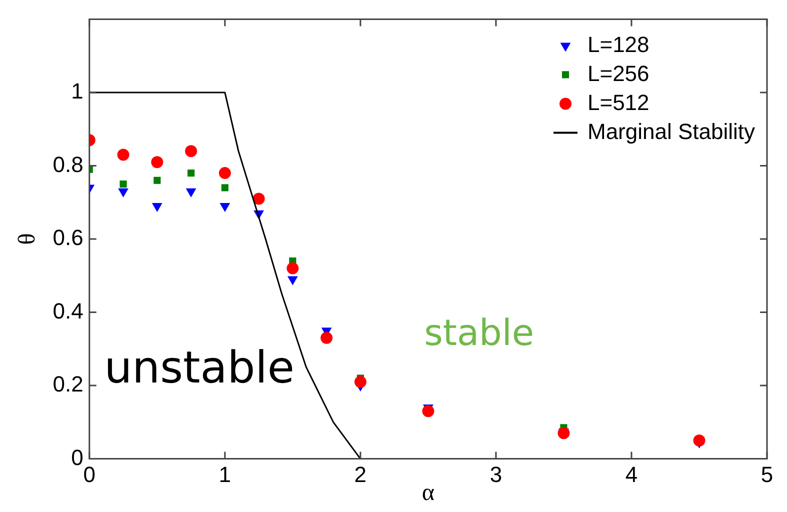 Image resolution: width=787 pixels, height=512 pixels. What do you see at coordinates (27, 239) in the screenshot?
I see `y-axis-title: θ` at bounding box center [27, 239].